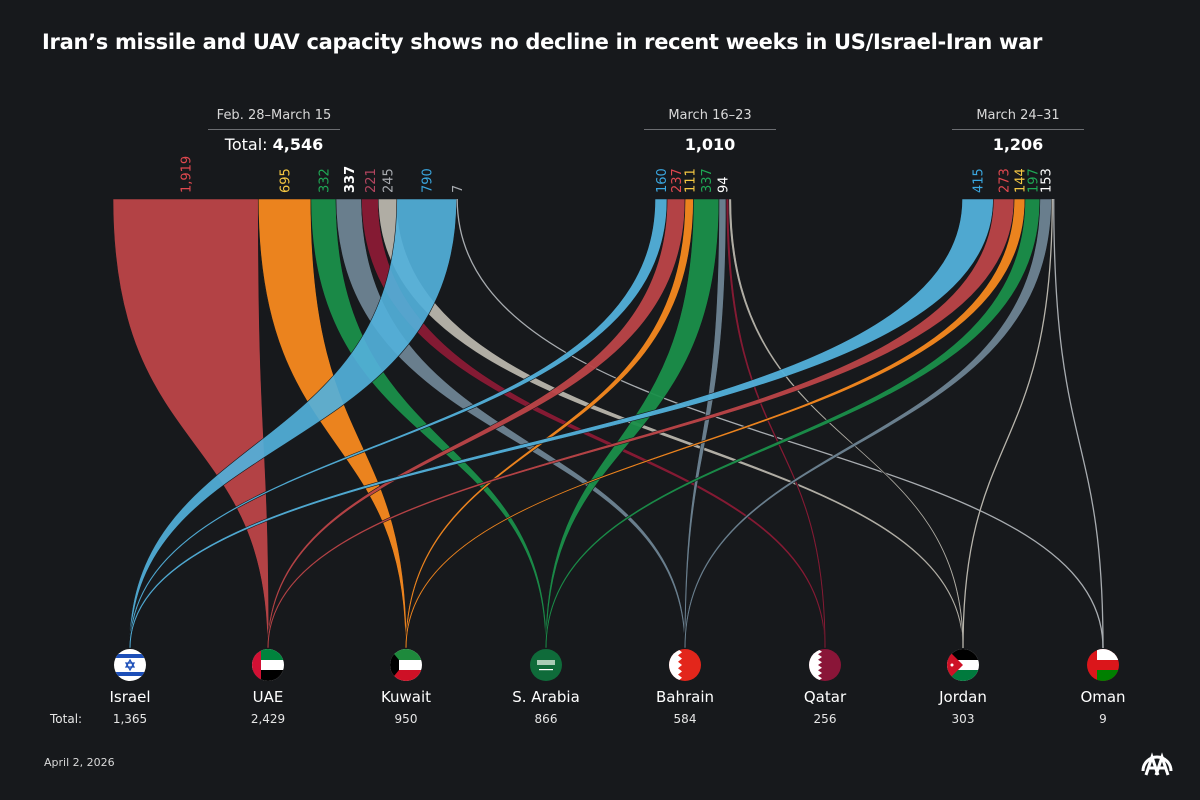  What do you see at coordinates (690, 180) in the screenshot?
I see `value-label-p2-kuwait: 111` at bounding box center [690, 180].